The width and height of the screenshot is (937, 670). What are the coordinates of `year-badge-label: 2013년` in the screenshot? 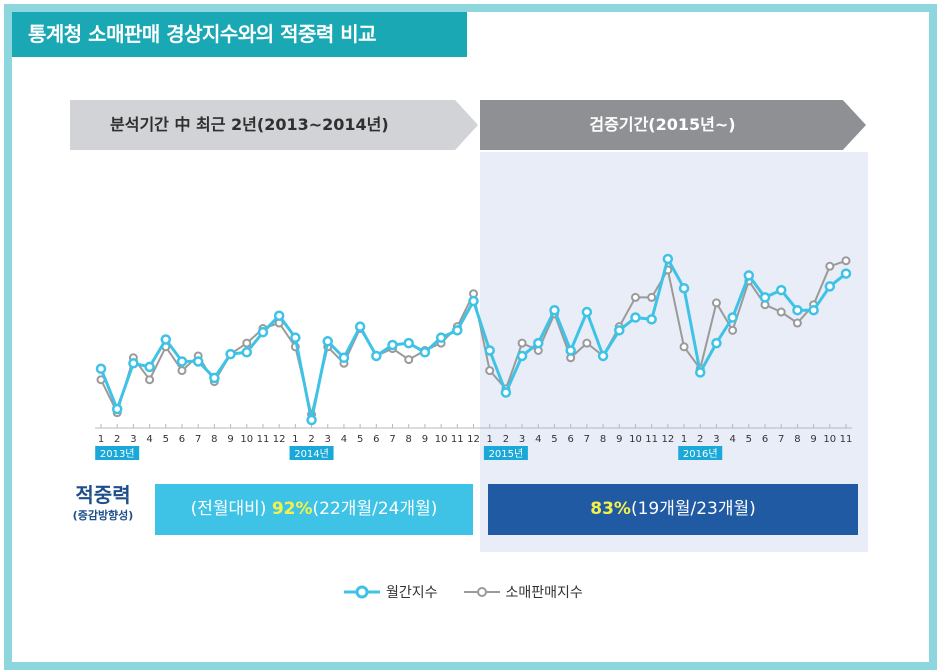 It's located at (117, 454).